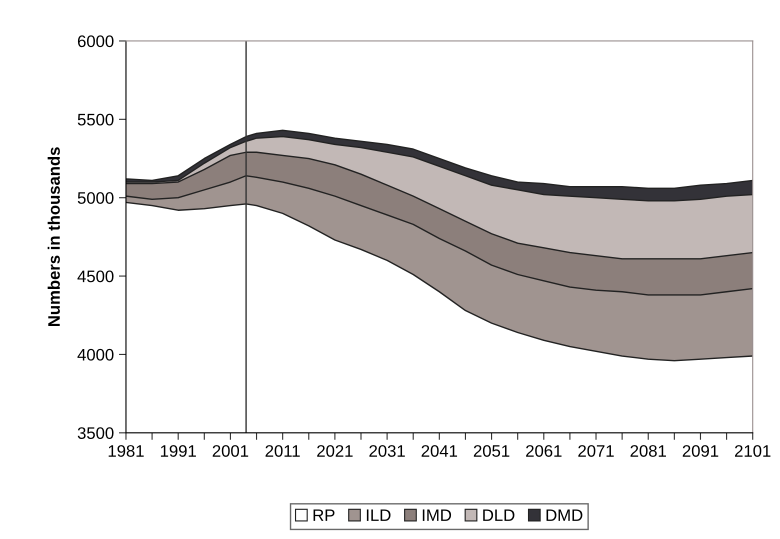  Describe the element at coordinates (95, 276) in the screenshot. I see `y-tick-label: 4500` at that location.